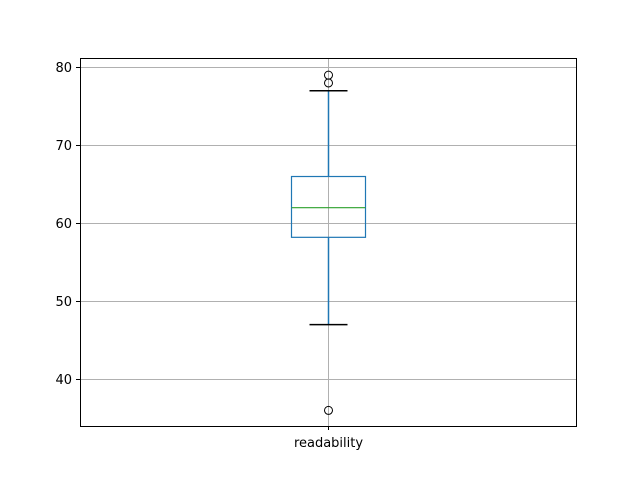  I want to click on y-tick-label: 60, so click(63, 224).